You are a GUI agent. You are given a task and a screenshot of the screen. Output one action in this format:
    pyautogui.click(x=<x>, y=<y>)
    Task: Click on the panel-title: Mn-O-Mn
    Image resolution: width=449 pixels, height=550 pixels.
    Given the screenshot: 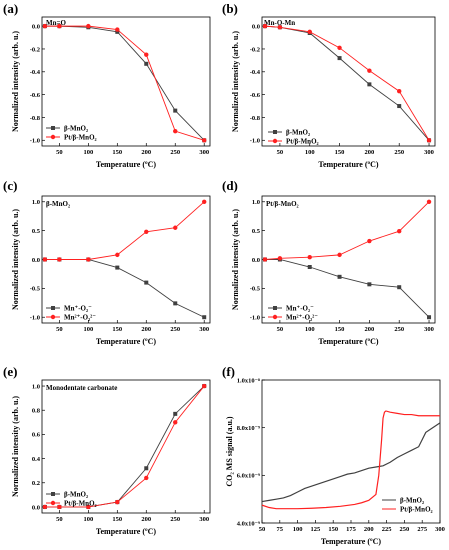 What is the action you would take?
    pyautogui.click(x=279, y=23)
    